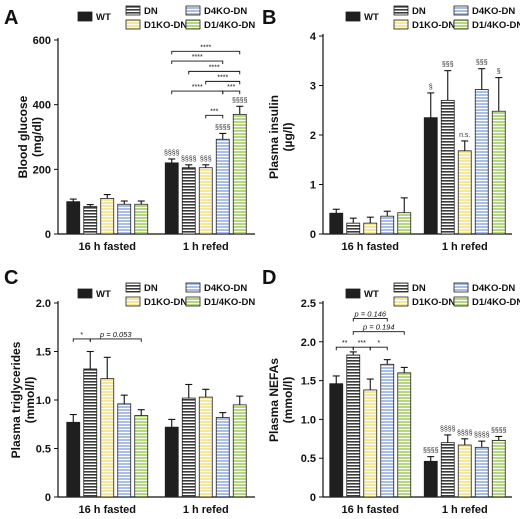  Describe the element at coordinates (30, 136) in the screenshot. I see `y-axis-label: Blood glucose(mg/dl)` at that location.